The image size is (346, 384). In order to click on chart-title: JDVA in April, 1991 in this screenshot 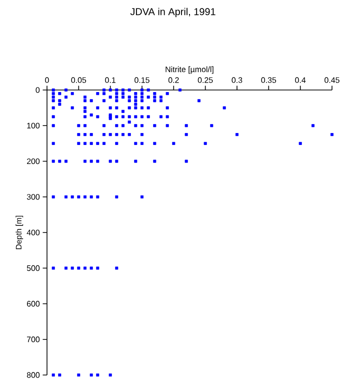, I will do `click(173, 13)`.